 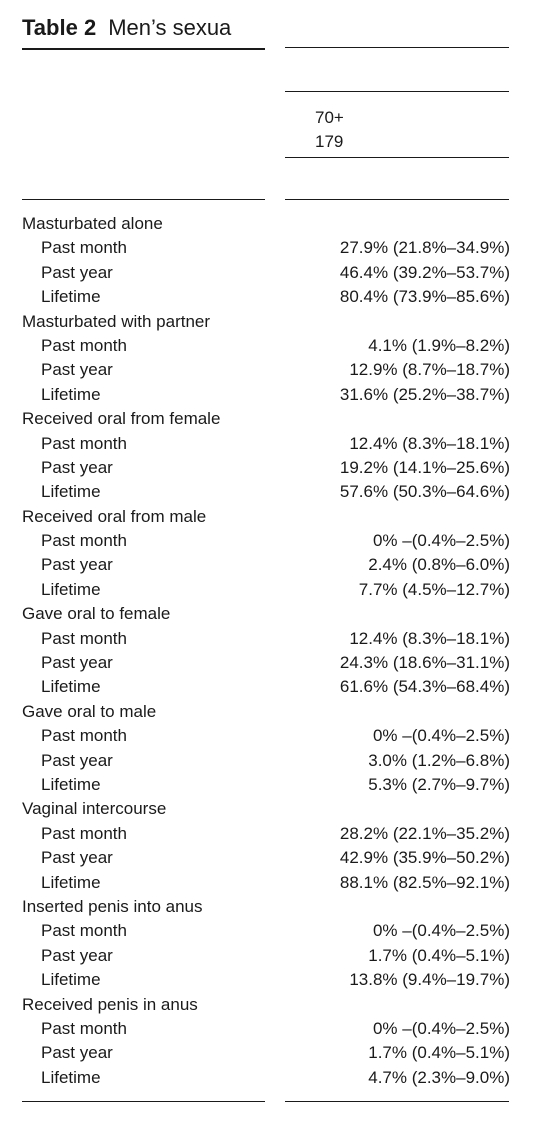 I want to click on table-row: Lifetime 88.1% (82.5%–92.1%), so click(x=273, y=883).